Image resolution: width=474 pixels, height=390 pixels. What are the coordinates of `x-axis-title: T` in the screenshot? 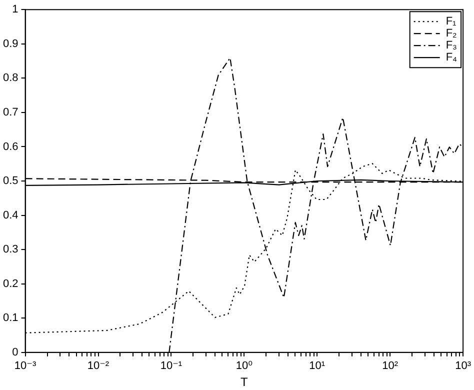 It's located at (244, 382).